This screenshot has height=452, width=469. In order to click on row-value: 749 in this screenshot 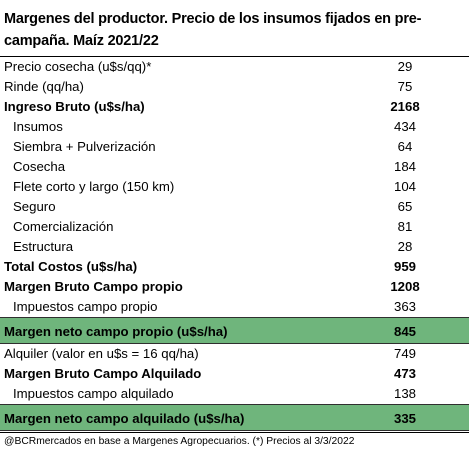, I will do `click(404, 353)`.